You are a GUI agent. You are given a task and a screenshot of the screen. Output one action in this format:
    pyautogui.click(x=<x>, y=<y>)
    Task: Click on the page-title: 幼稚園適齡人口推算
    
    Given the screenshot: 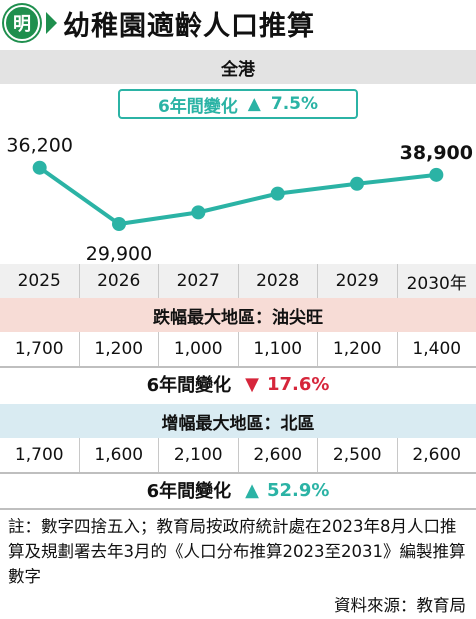 What is the action you would take?
    pyautogui.click(x=189, y=26)
    